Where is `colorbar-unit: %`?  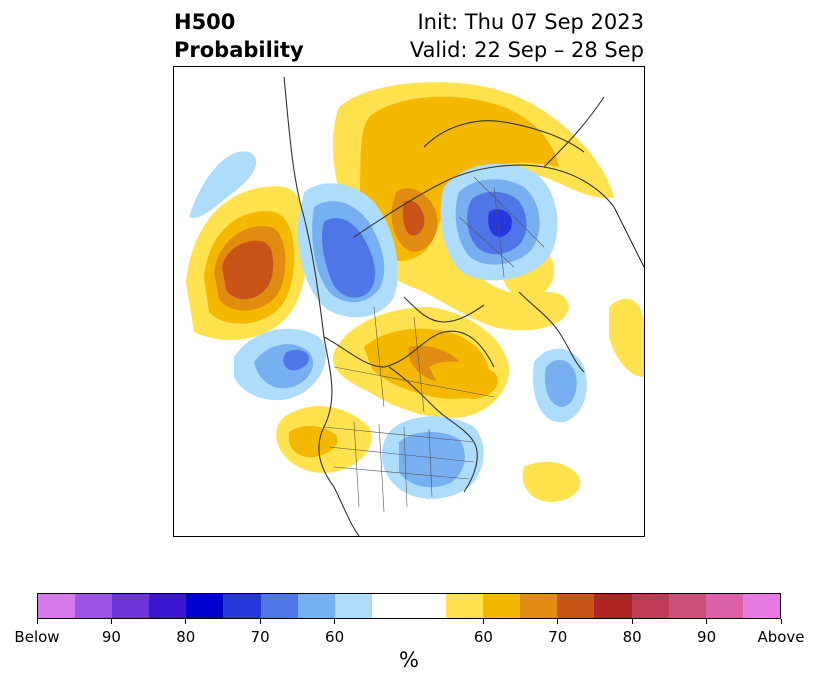
colorbar-unit: % is located at coordinates (409, 660).